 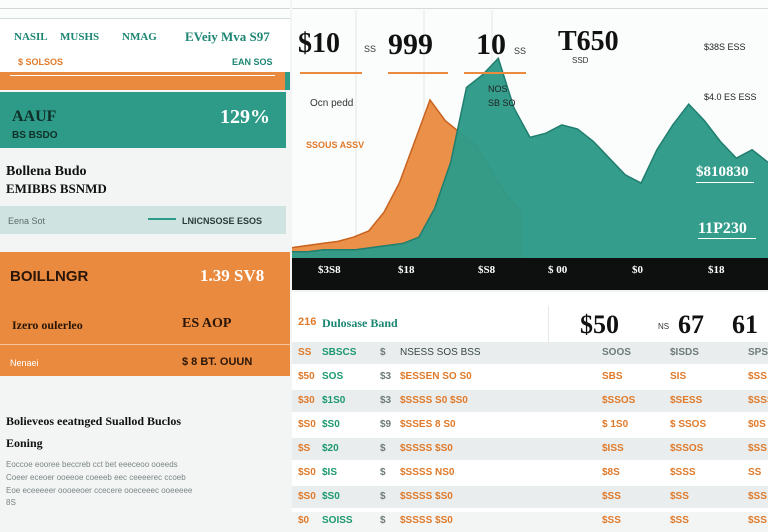 What do you see at coordinates (306, 400) in the screenshot?
I see `table-cell: $30` at bounding box center [306, 400].